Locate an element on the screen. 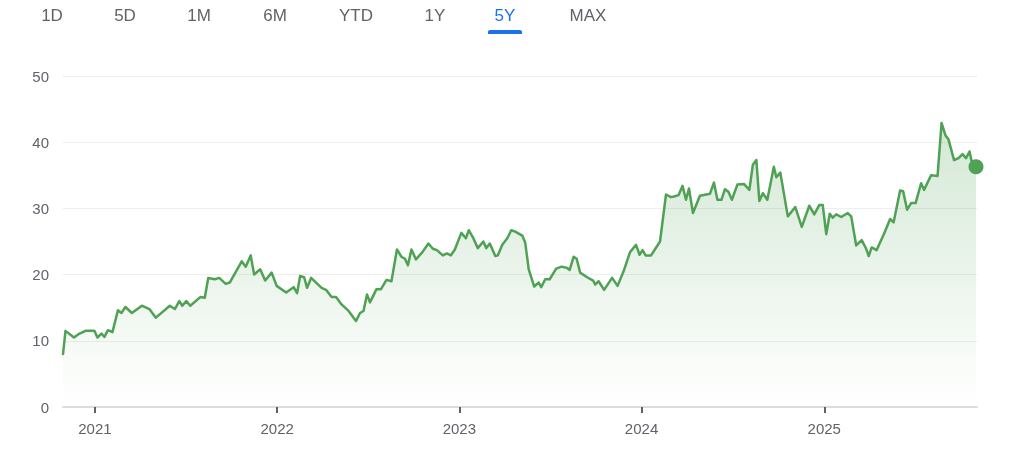 The height and width of the screenshot is (462, 1024). x-tick-label: 2021 is located at coordinates (95, 428).